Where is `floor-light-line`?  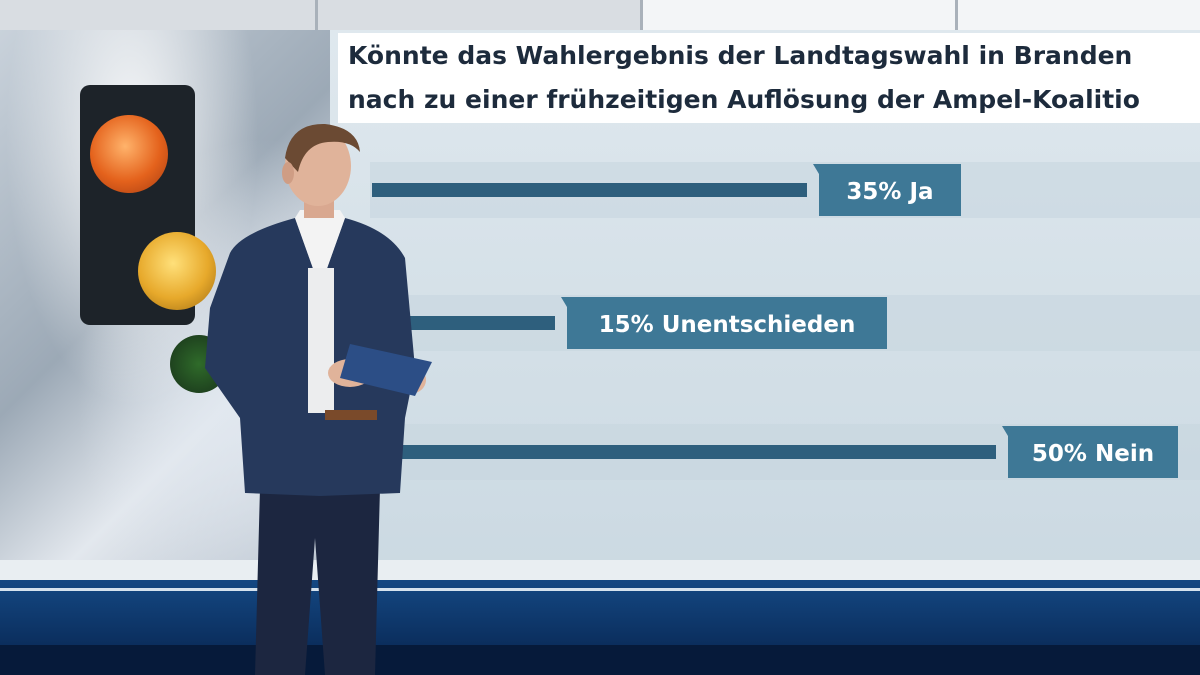 floor-light-line is located at coordinates (600, 589).